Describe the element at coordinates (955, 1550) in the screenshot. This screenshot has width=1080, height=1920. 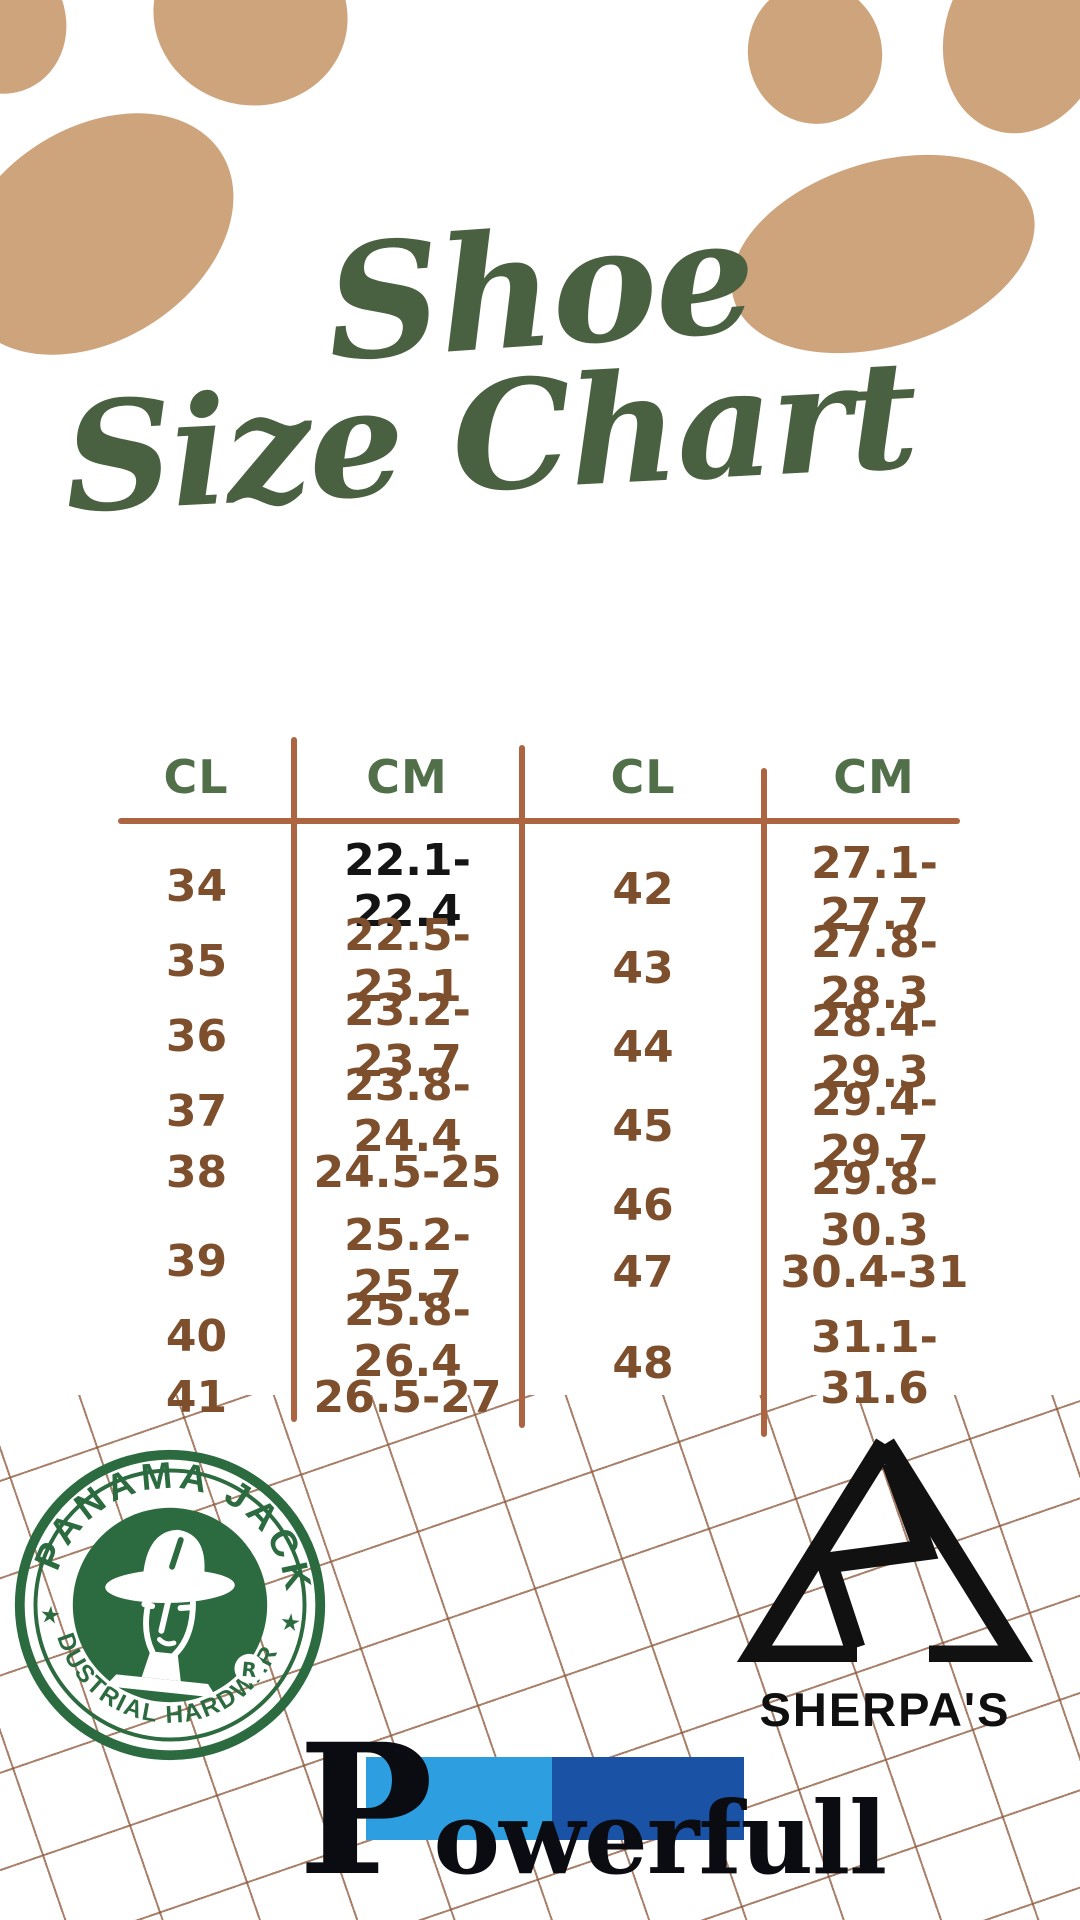
I see `triangle-right-side` at that location.